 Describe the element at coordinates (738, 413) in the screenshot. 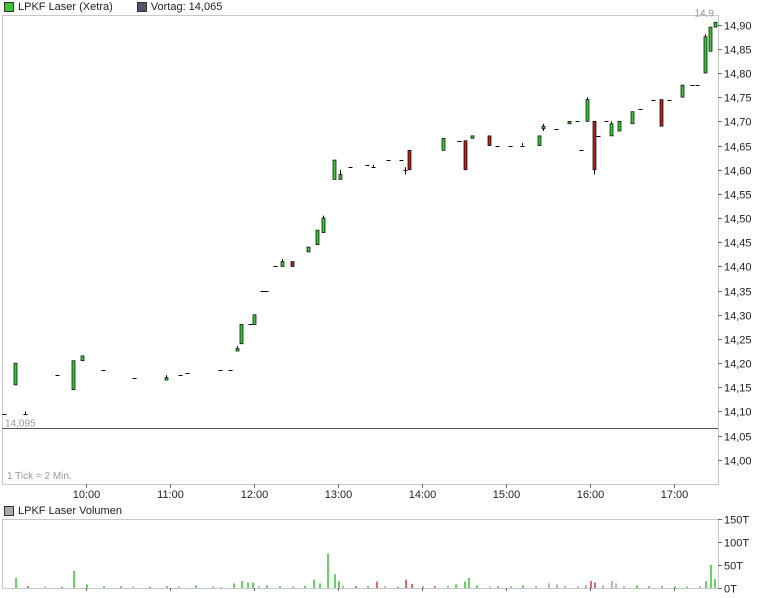

I see `price-tick-label: 14,10` at that location.